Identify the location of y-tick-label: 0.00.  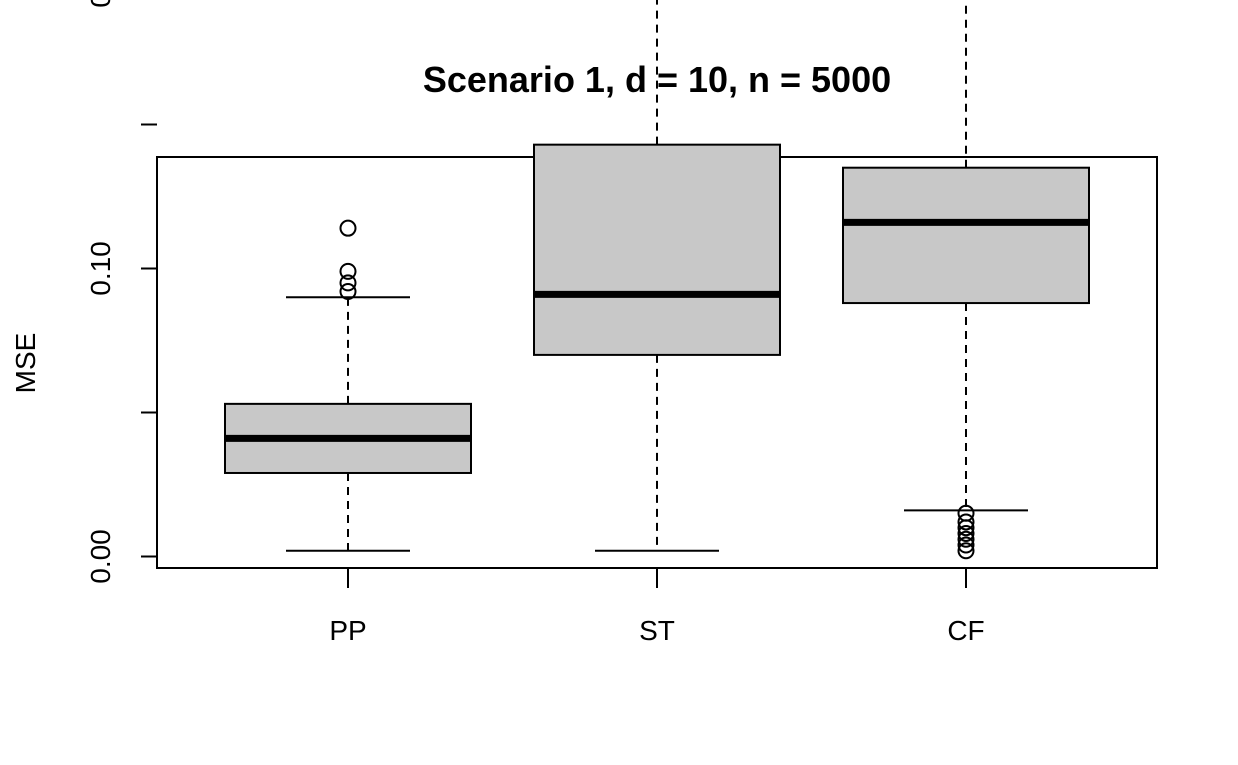
(100, 556).